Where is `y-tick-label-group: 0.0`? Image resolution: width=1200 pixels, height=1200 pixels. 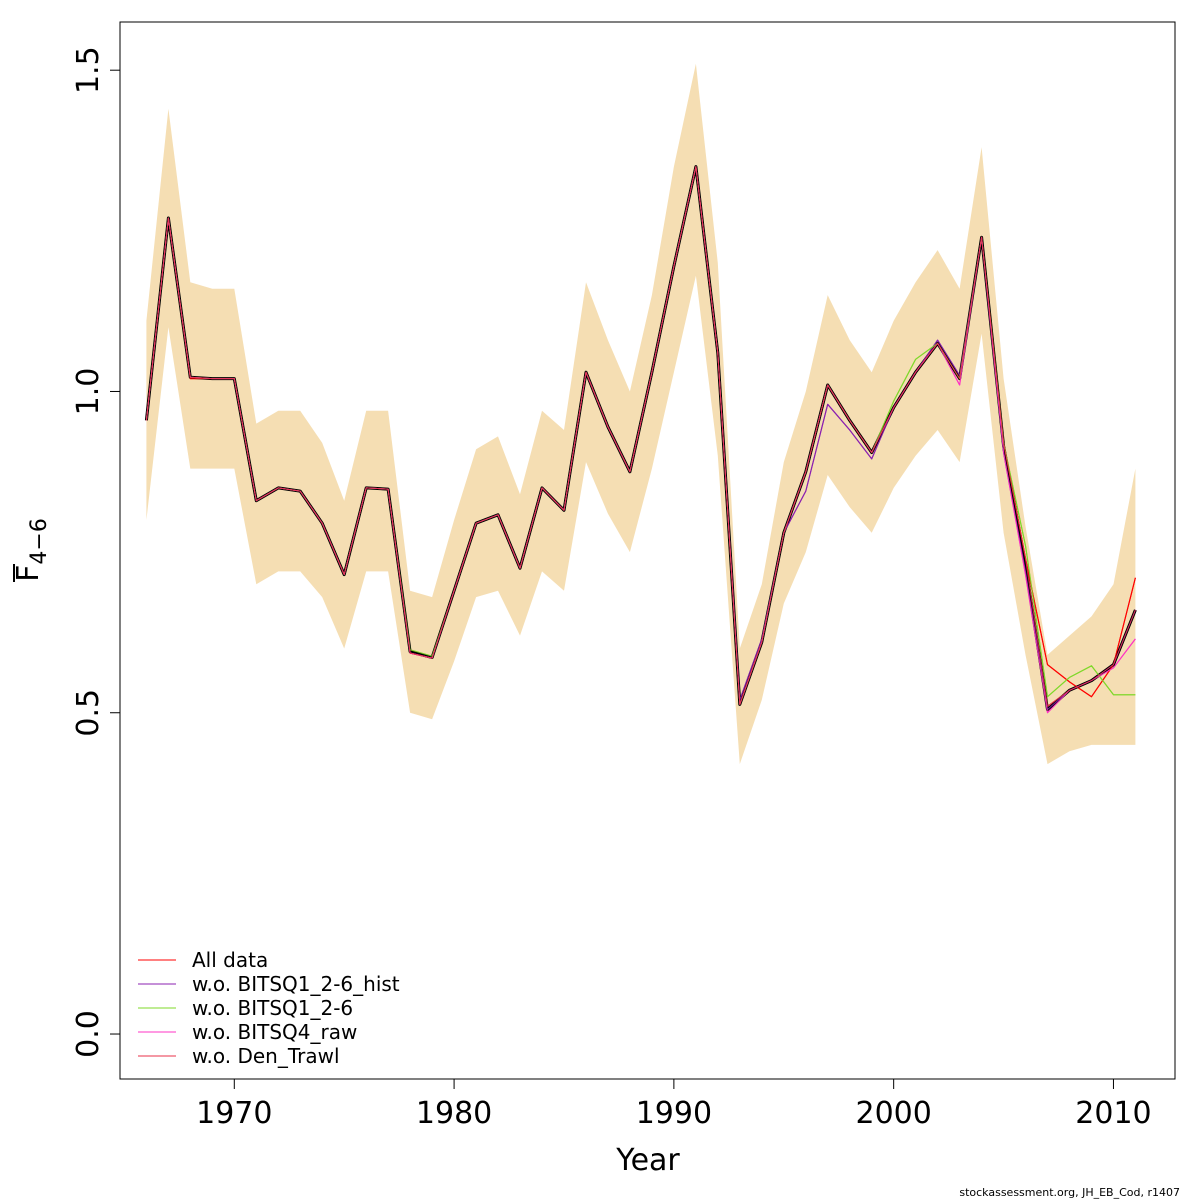
y-tick-label-group: 0.0 is located at coordinates (88, 1034).